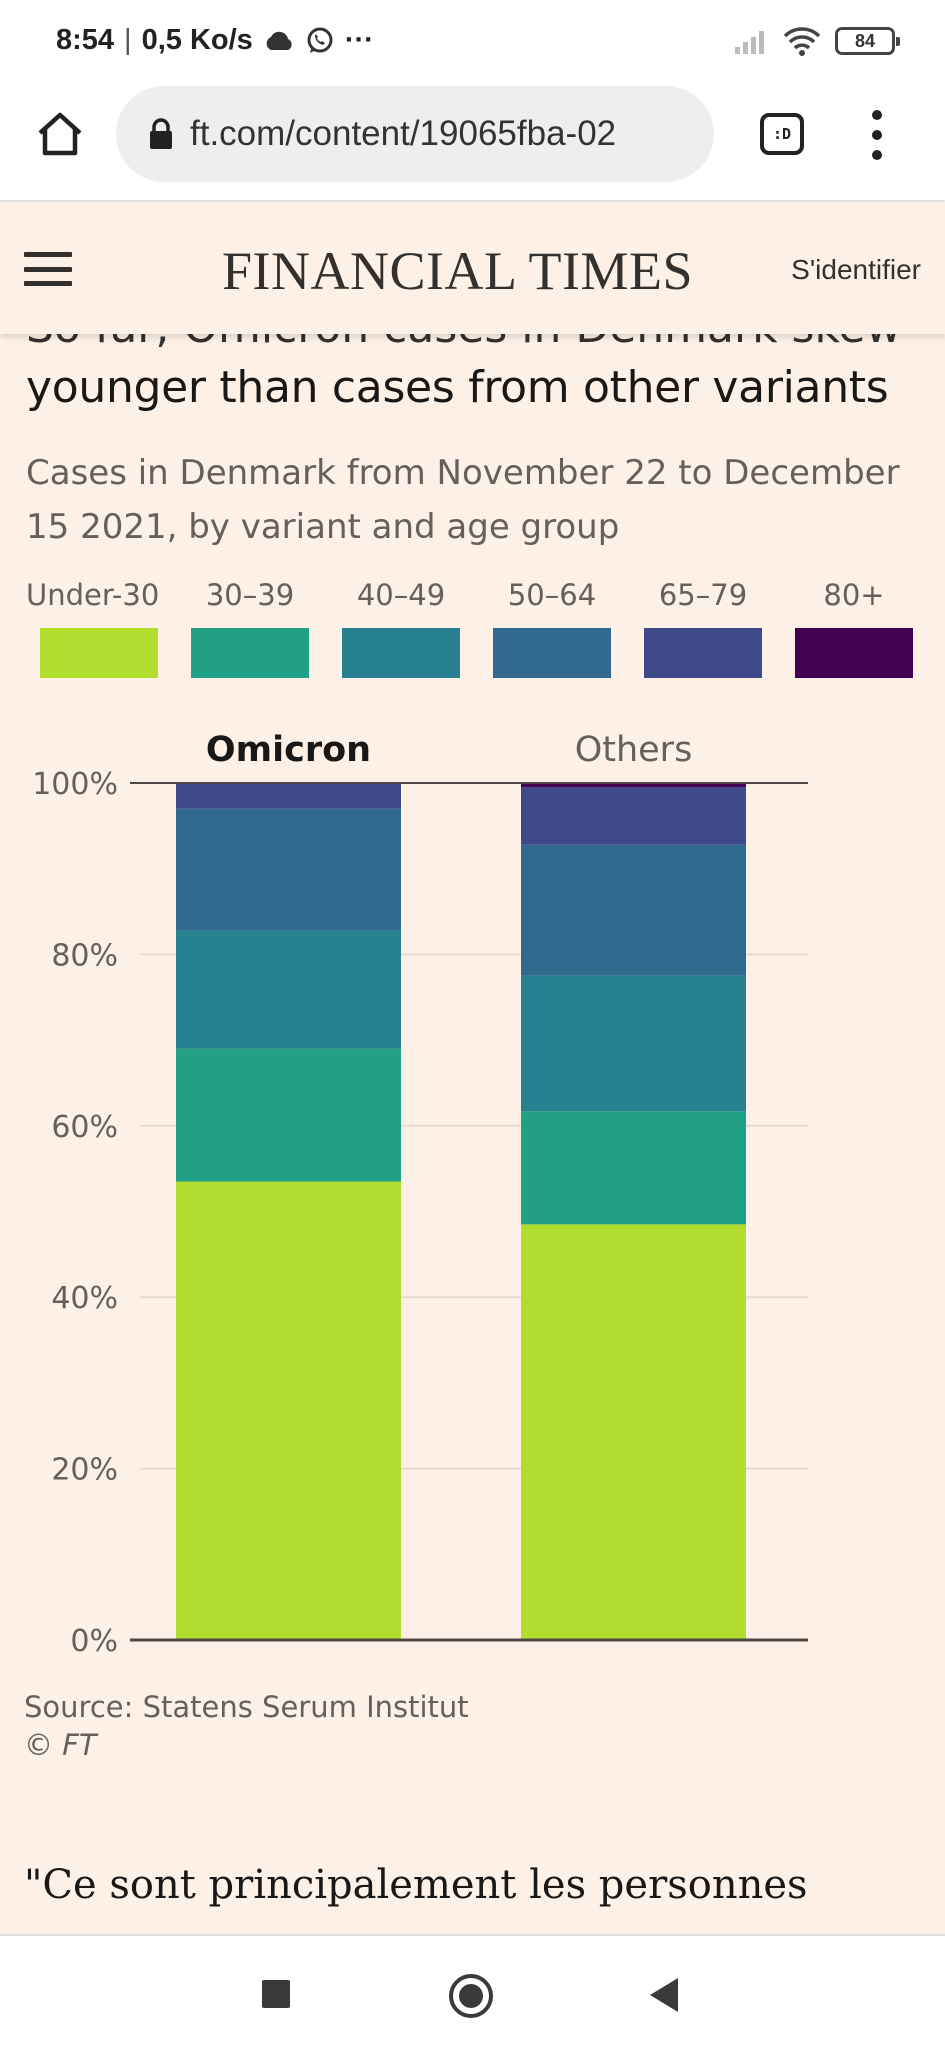 Image resolution: width=945 pixels, height=2048 pixels. I want to click on browser-toolbar: ft.com/content/19065fba-02 :D, so click(472, 143).